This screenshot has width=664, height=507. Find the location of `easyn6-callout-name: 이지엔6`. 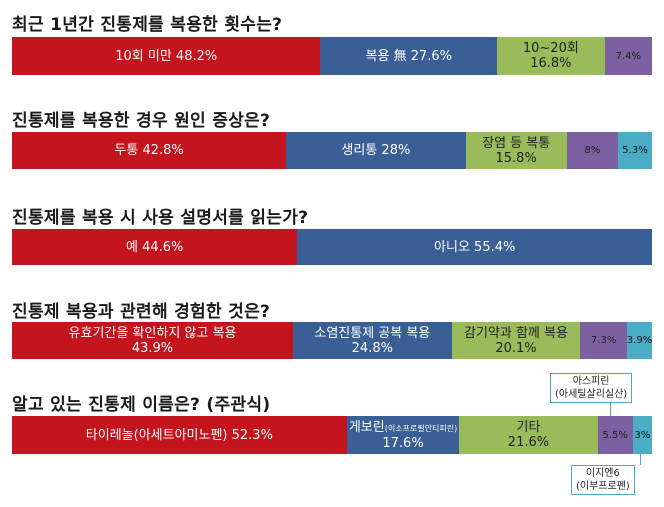

easyn6-callout-name: 이지엔6 is located at coordinates (602, 473).